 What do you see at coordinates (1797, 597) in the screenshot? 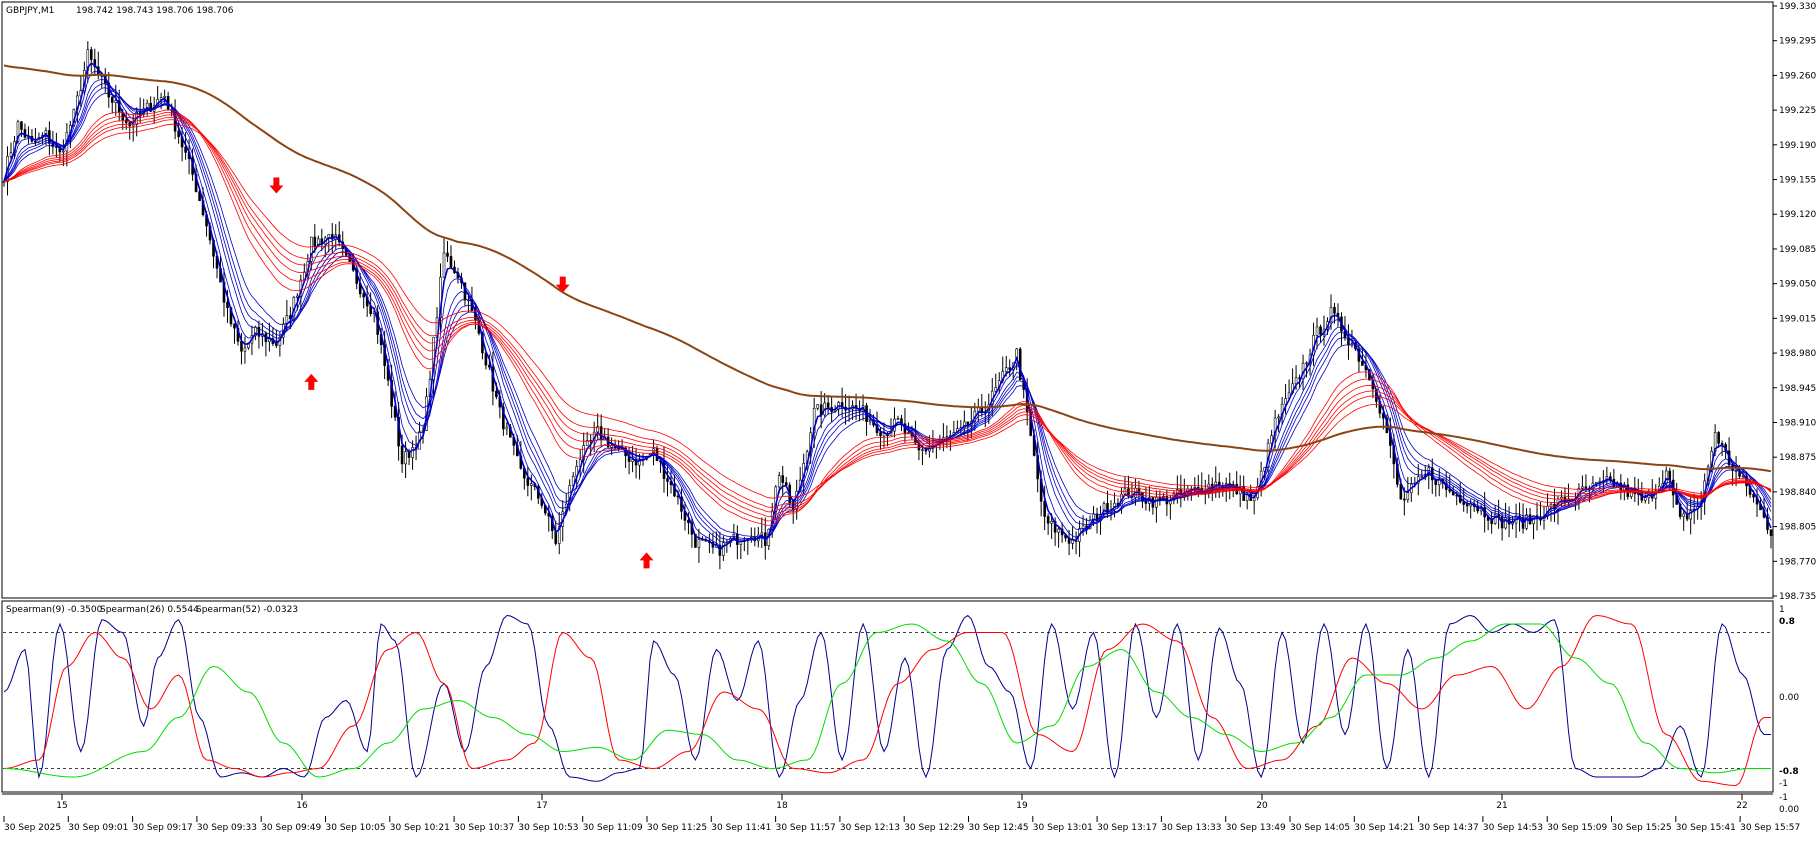
I see `price-tick-label: 198.735` at bounding box center [1797, 597].